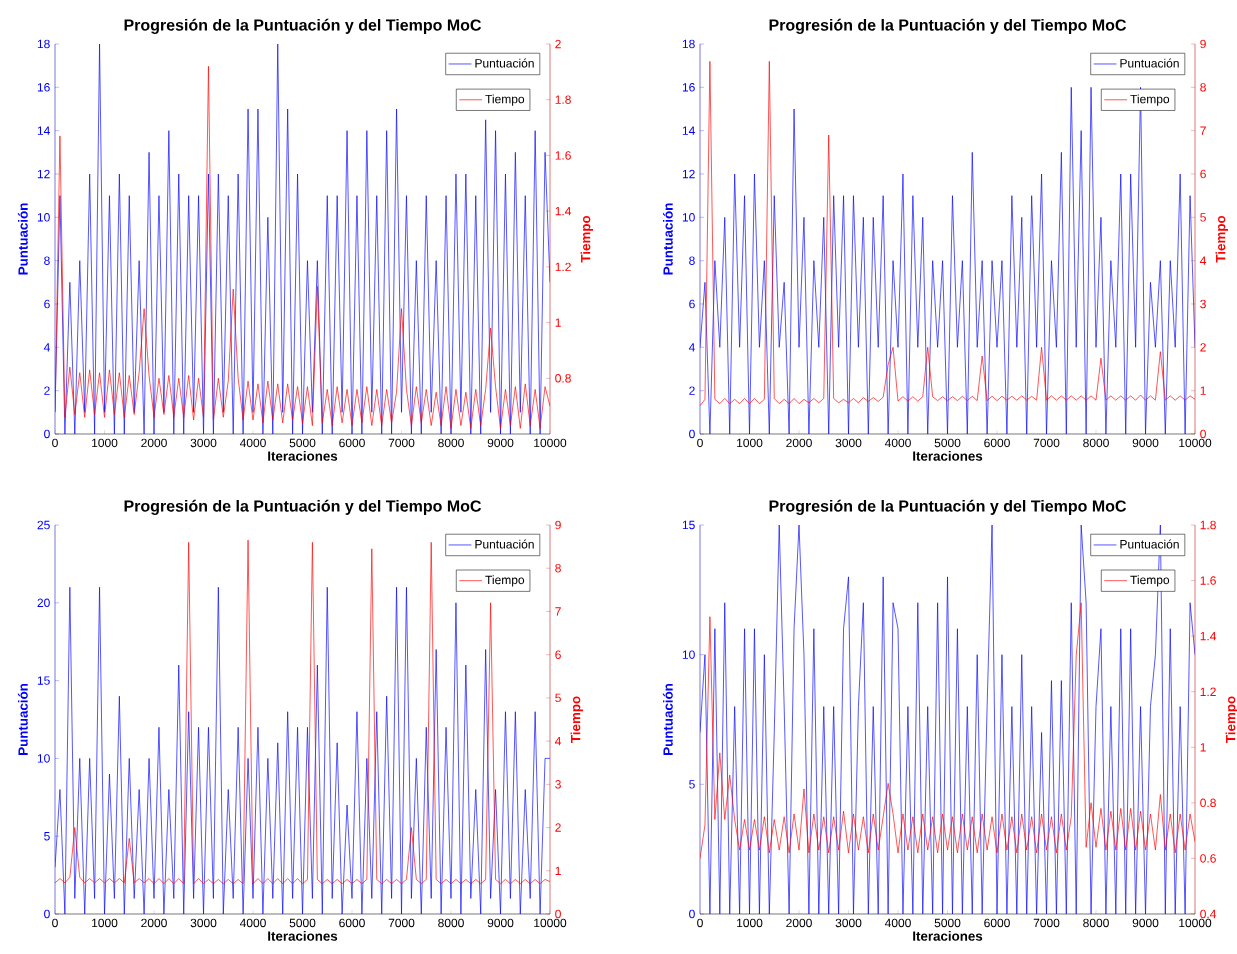 This screenshot has height=954, width=1237. What do you see at coordinates (43, 174) in the screenshot?
I see `y-tick-label: 12` at bounding box center [43, 174].